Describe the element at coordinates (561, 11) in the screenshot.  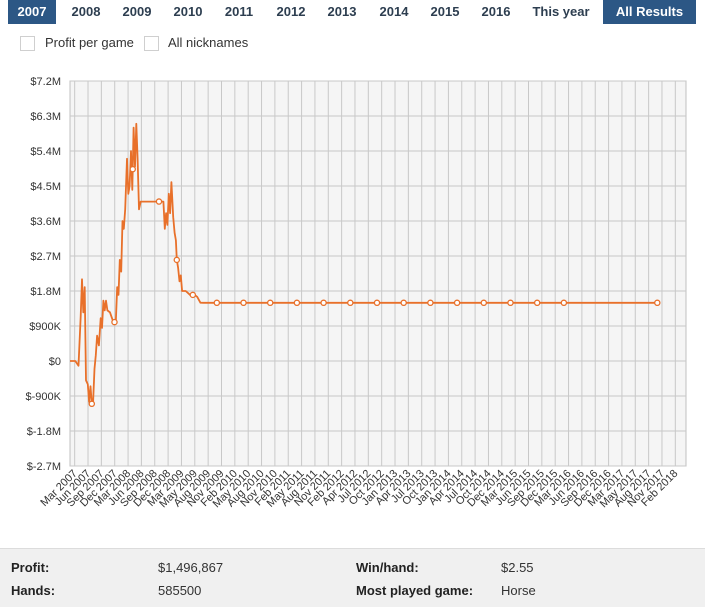
I see `tab-this-year: This year` at that location.